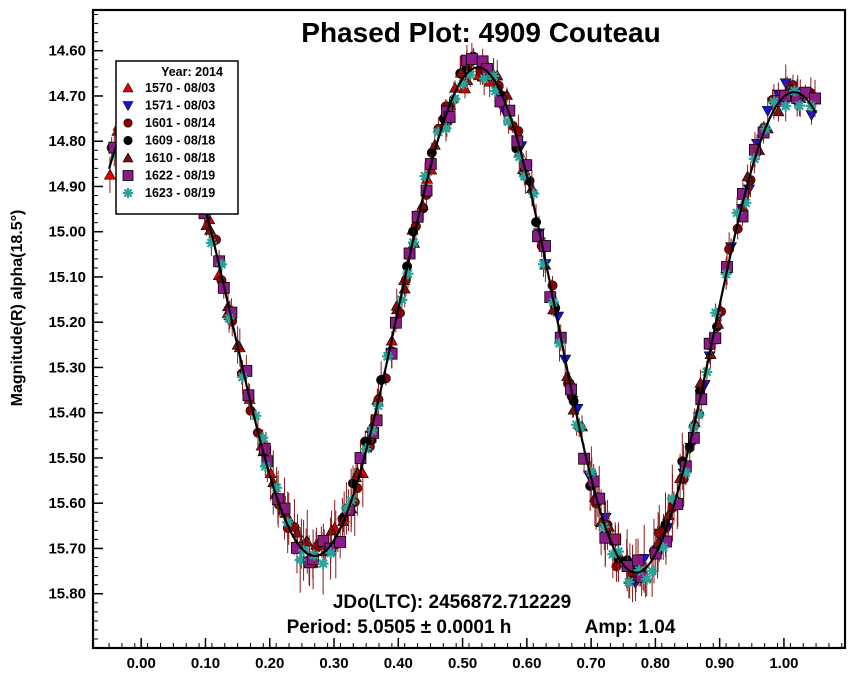 This screenshot has height=682, width=858. What do you see at coordinates (67, 277) in the screenshot?
I see `y-tick-label: 15.10` at bounding box center [67, 277].